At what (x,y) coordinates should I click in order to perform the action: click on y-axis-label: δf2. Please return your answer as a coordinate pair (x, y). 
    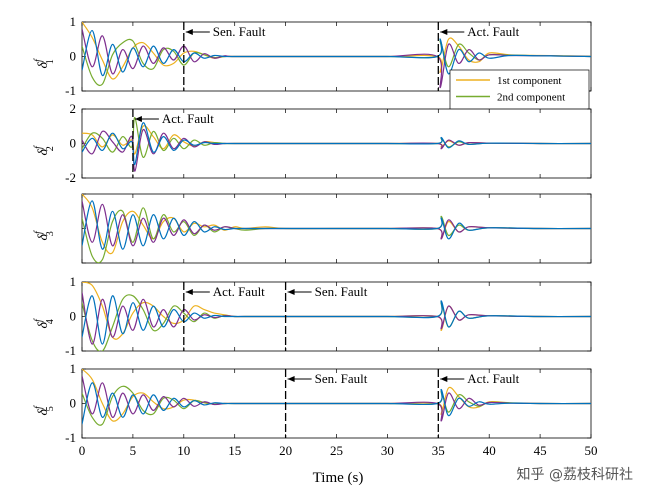
    Looking at the image, I should click on (44, 150).